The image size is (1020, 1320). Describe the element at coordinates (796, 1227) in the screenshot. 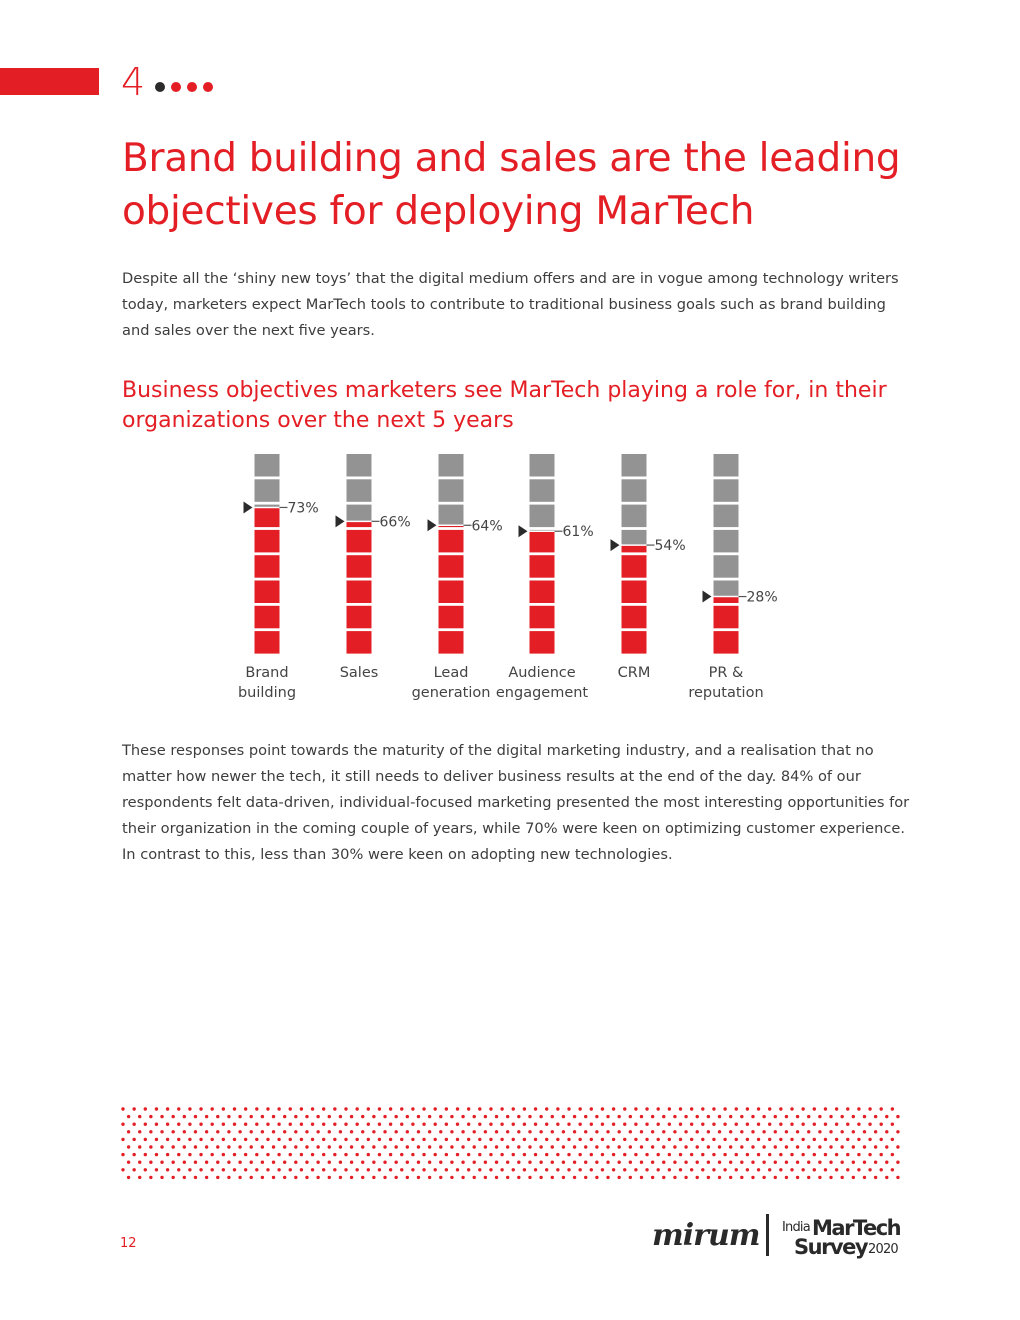

I see `survey-logo-india: India` at that location.